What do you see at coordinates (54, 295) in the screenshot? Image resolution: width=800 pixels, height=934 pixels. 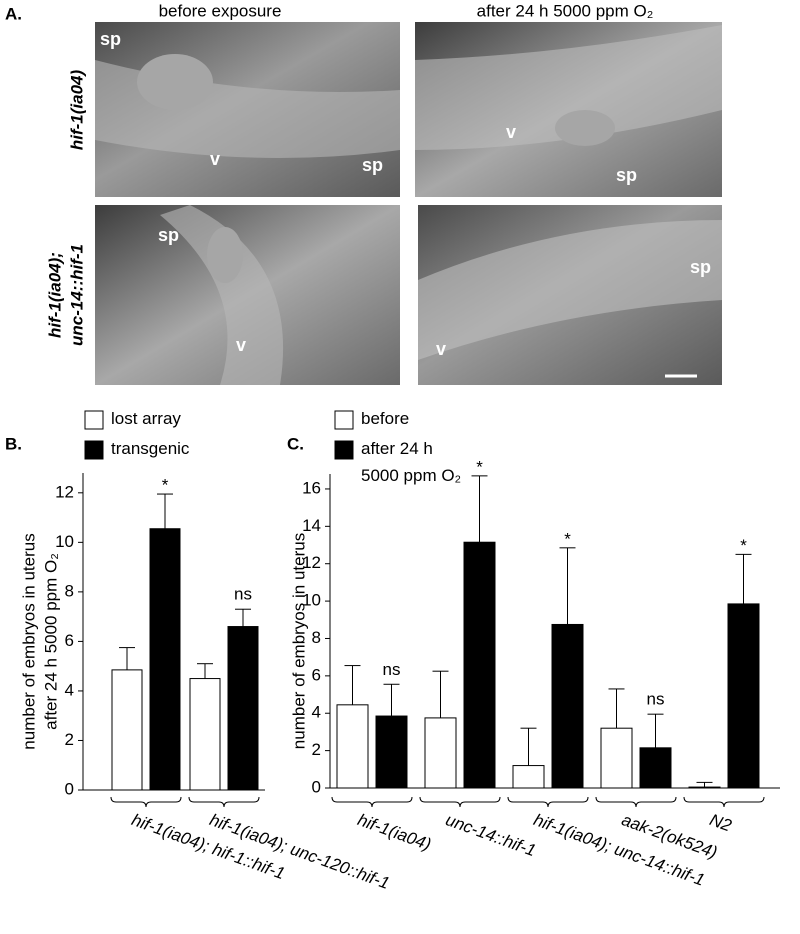 I see `row-label: hif-1(ia04);` at bounding box center [54, 295].